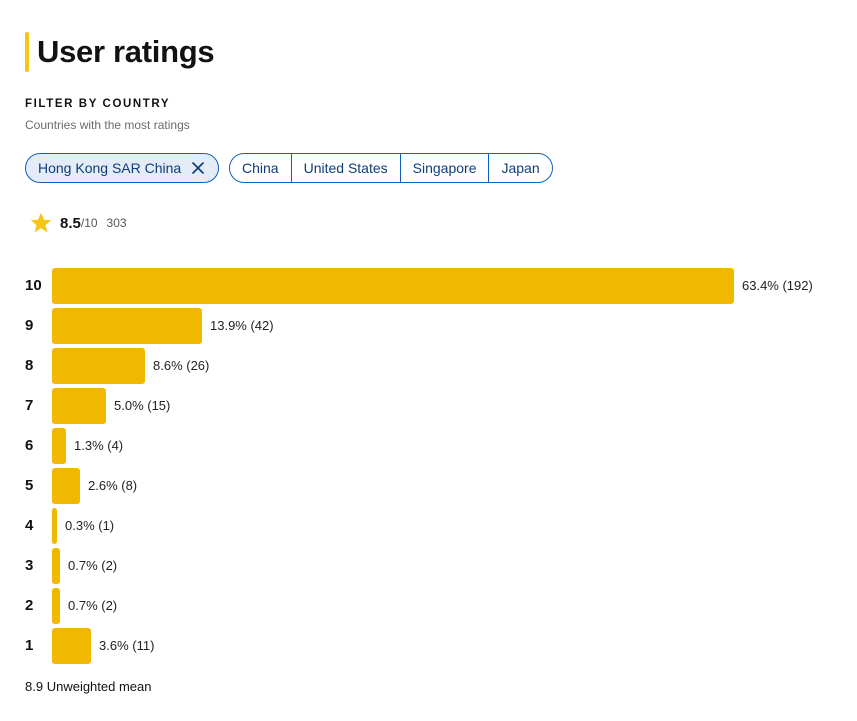  I want to click on rating-row-10: 10 63.4% (192), so click(428, 286).